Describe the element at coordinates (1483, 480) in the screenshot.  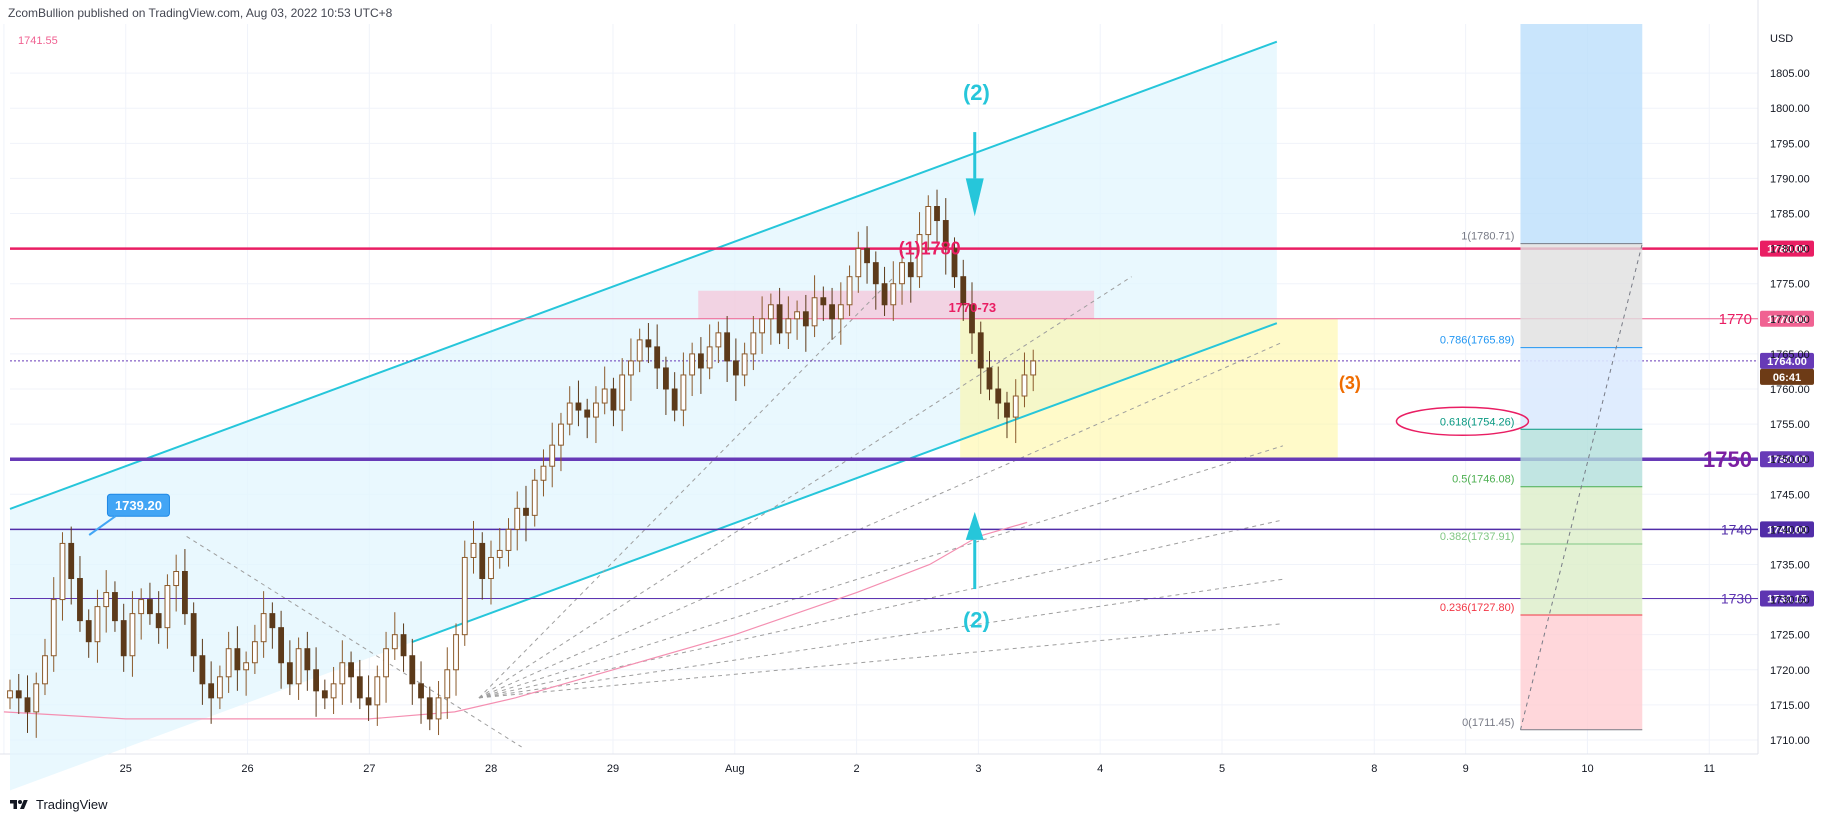
I see `fib-level-label: 0.5(1746.08)` at that location.